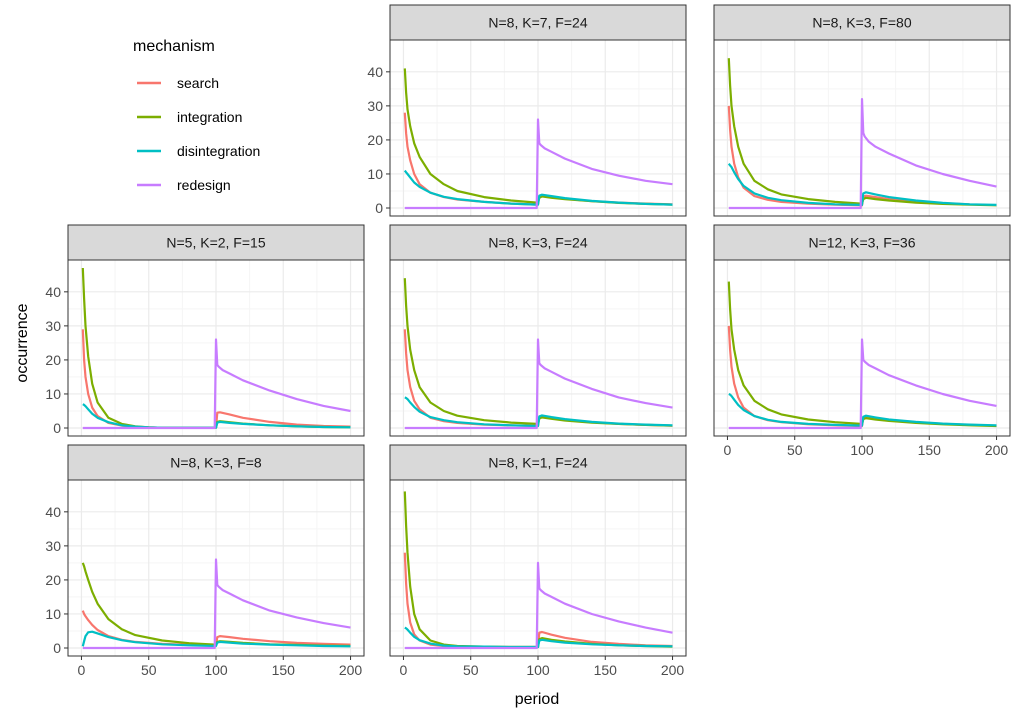 This screenshot has width=1026, height=711. Describe the element at coordinates (218, 151) in the screenshot. I see `legend-label: disintegration` at that location.